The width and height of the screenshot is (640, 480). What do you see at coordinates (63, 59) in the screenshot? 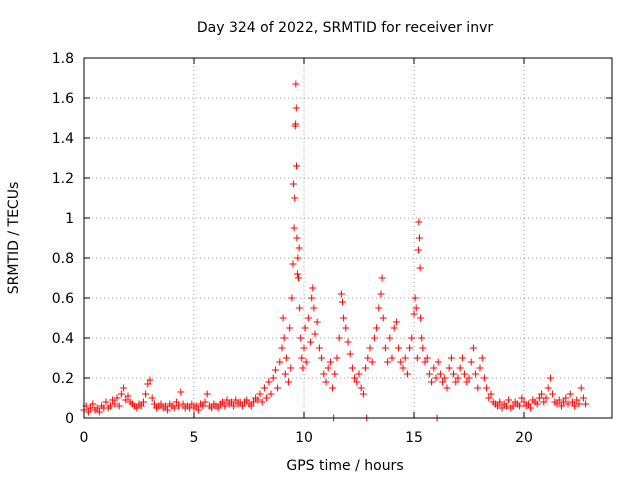
I see `y-tick-label: 1.8` at bounding box center [63, 59].